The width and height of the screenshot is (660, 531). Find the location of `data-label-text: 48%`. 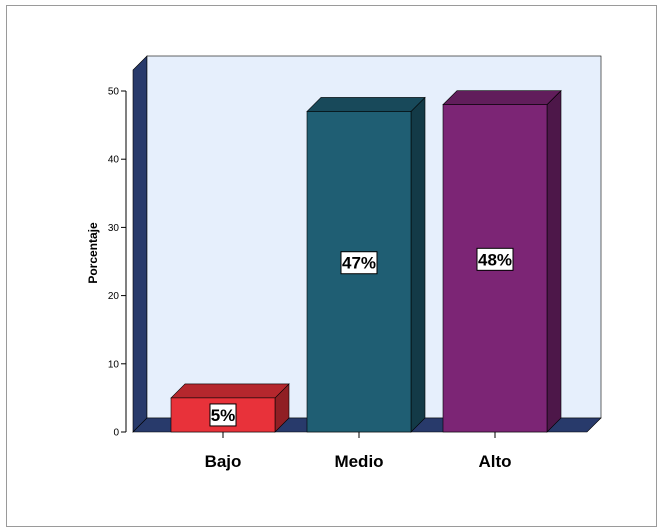

data-label-text: 48% is located at coordinates (495, 259).